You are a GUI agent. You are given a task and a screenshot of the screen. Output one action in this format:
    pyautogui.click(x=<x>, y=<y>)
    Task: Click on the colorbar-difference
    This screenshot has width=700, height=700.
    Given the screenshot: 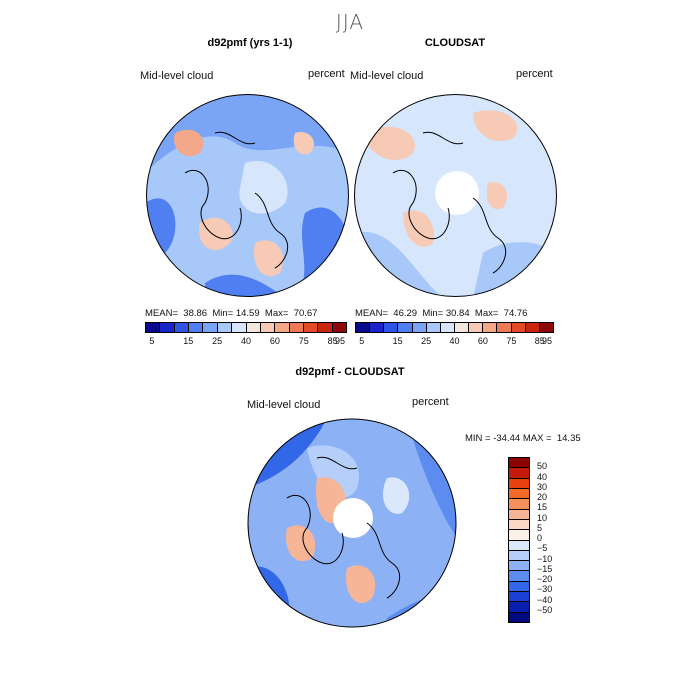 What is the action you would take?
    pyautogui.click(x=519, y=540)
    